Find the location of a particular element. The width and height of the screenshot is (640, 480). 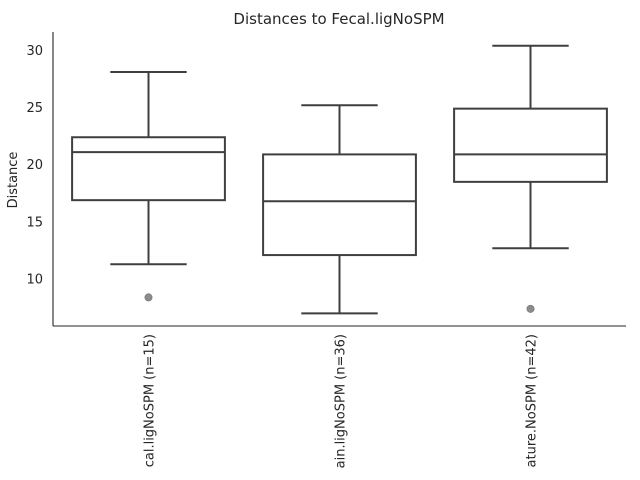

y-tick-label: 30 is located at coordinates (34, 51).